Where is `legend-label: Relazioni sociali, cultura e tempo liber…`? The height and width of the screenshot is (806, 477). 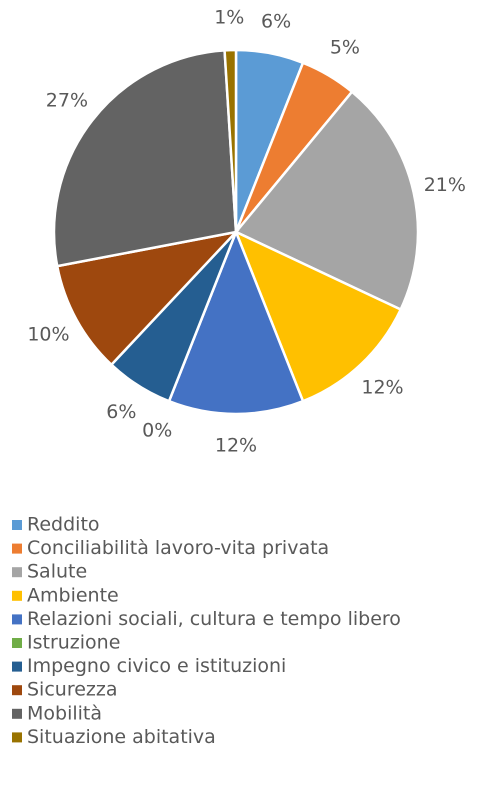
legend-label: Relazioni sociali, cultura e tempo liber… is located at coordinates (214, 619).